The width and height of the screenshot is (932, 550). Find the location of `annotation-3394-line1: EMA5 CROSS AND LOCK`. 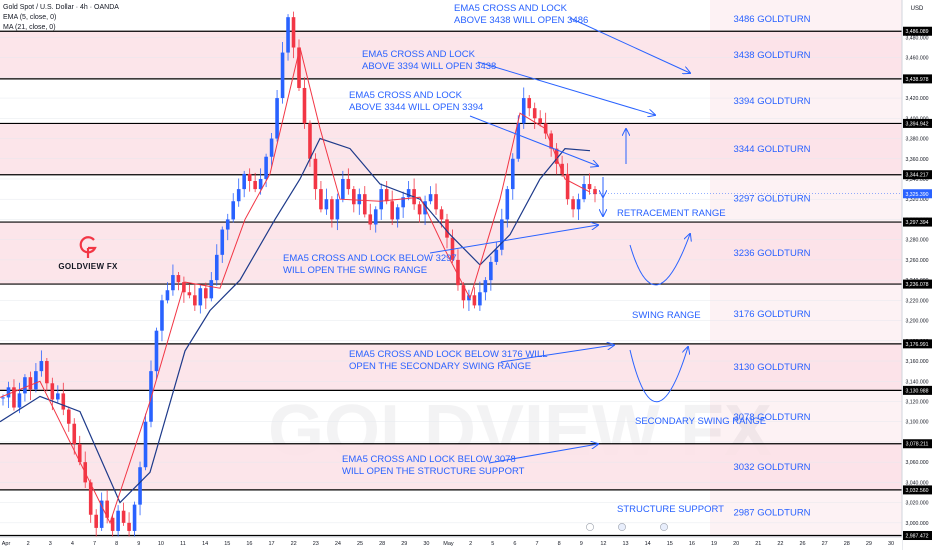

annotation-3394-line1: EMA5 CROSS AND LOCK is located at coordinates (419, 54).